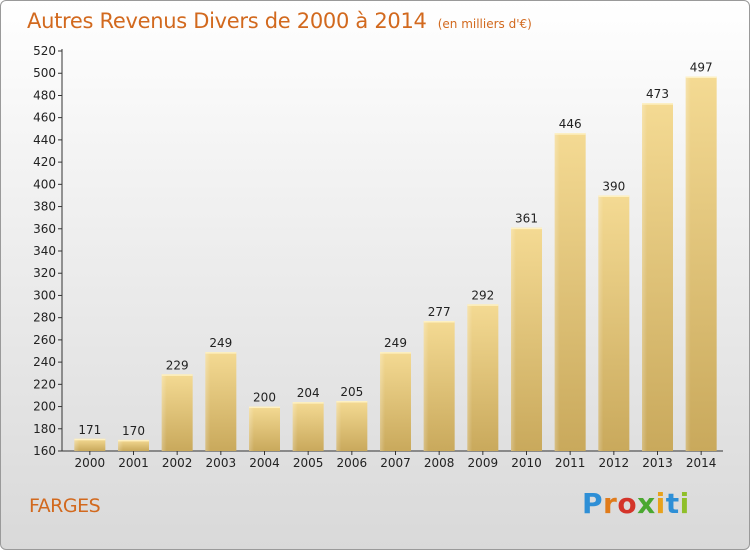 This screenshot has width=750, height=550. What do you see at coordinates (593, 503) in the screenshot?
I see `logo-letter: P` at bounding box center [593, 503].